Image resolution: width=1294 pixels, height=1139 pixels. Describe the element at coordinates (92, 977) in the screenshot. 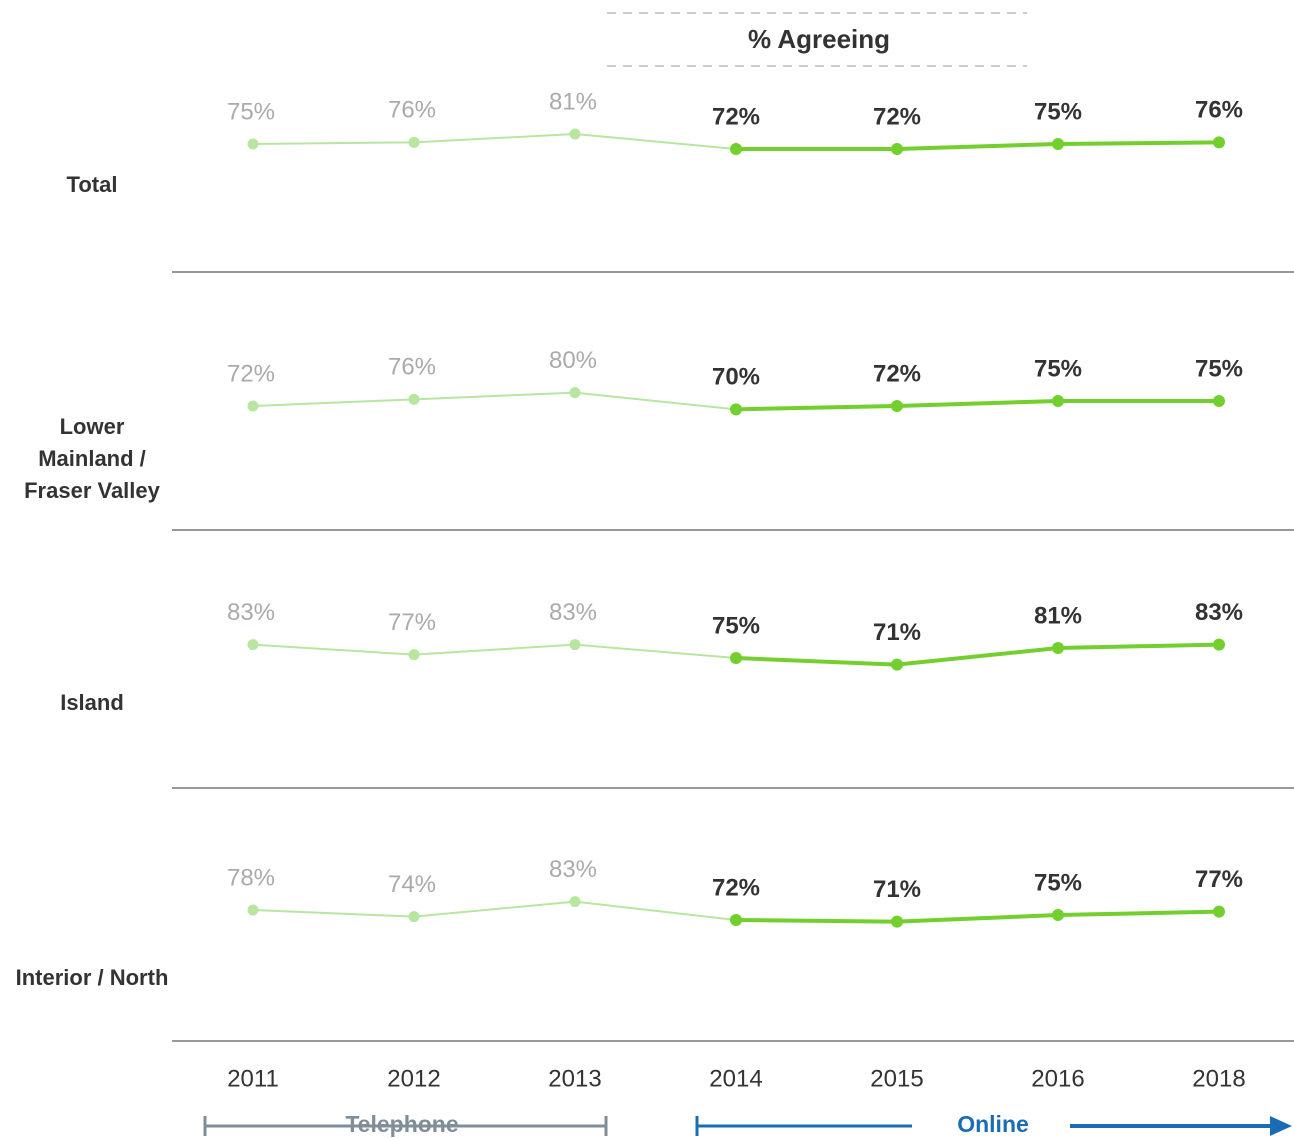

I see `series-label: Interior / North` at that location.